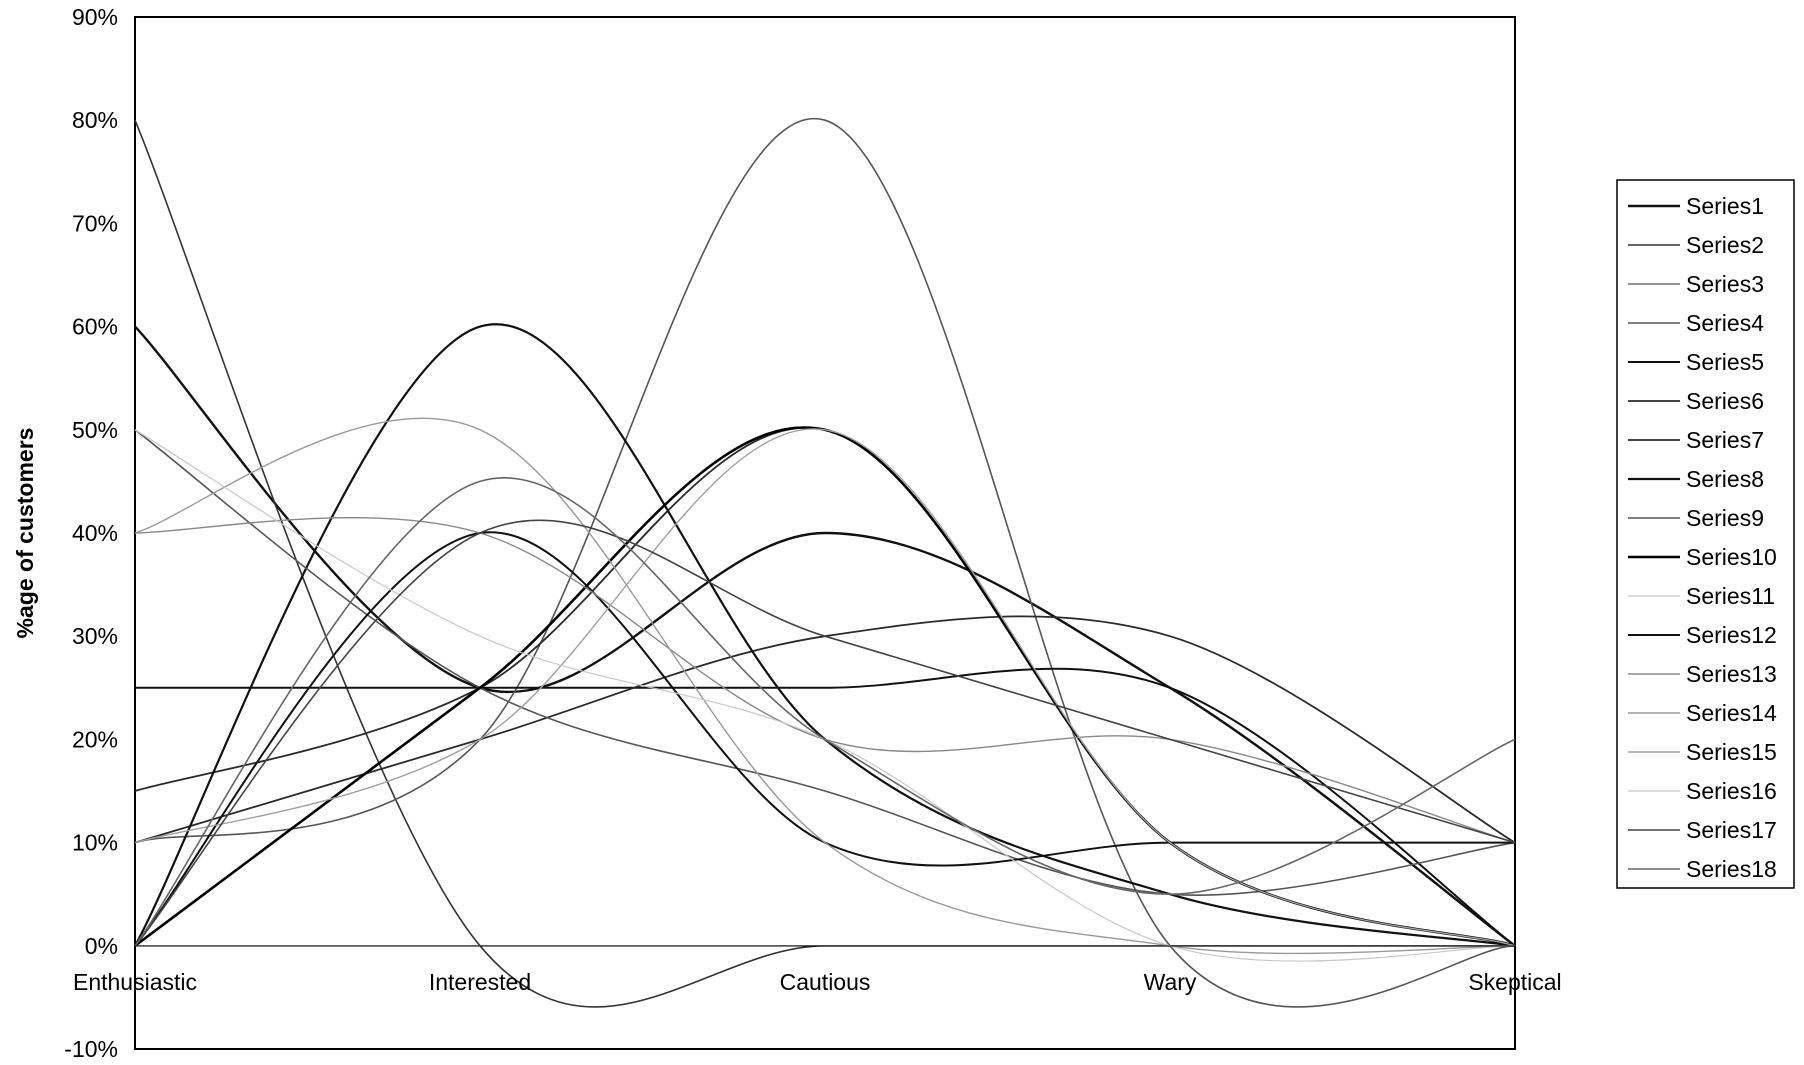  Describe the element at coordinates (95, 636) in the screenshot. I see `y-tick-label: 30%` at that location.